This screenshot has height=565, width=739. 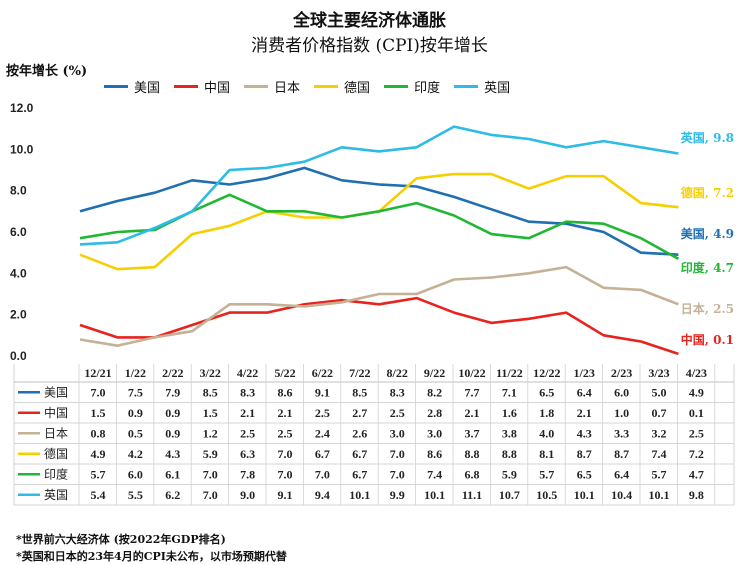 What do you see at coordinates (116, 86) in the screenshot?
I see `legend-swatch-us` at bounding box center [116, 86].